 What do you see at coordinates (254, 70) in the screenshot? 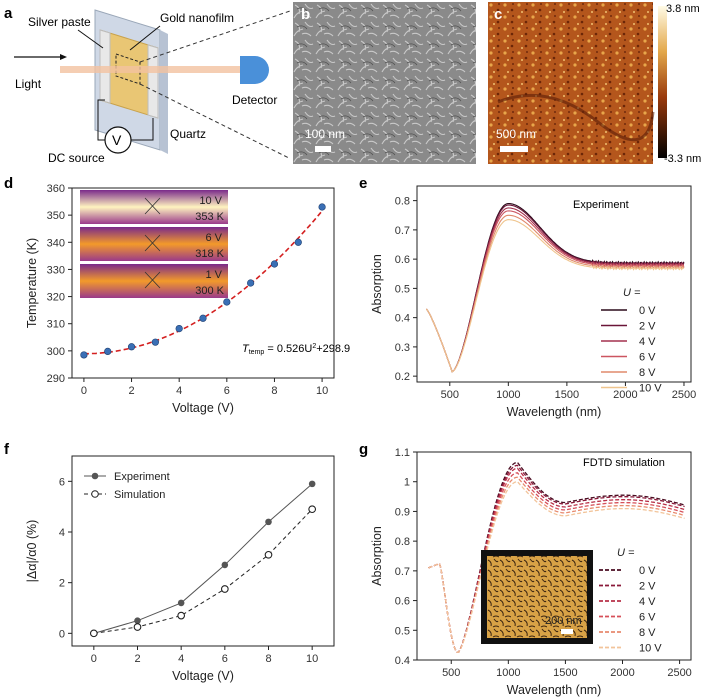
I see `detector-icon` at bounding box center [254, 70].